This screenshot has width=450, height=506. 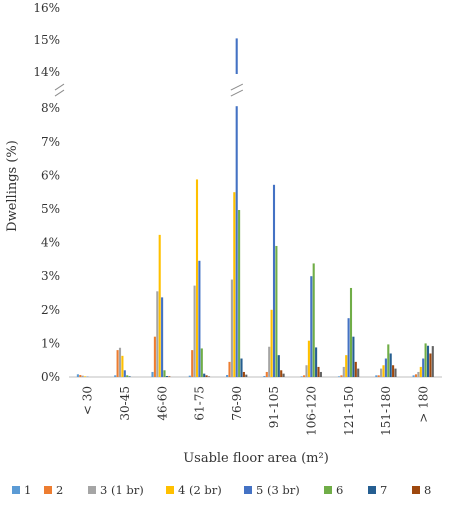 What do you see at coordinates (423, 404) in the screenshot?
I see `x-tick-label: > 180` at bounding box center [423, 404].